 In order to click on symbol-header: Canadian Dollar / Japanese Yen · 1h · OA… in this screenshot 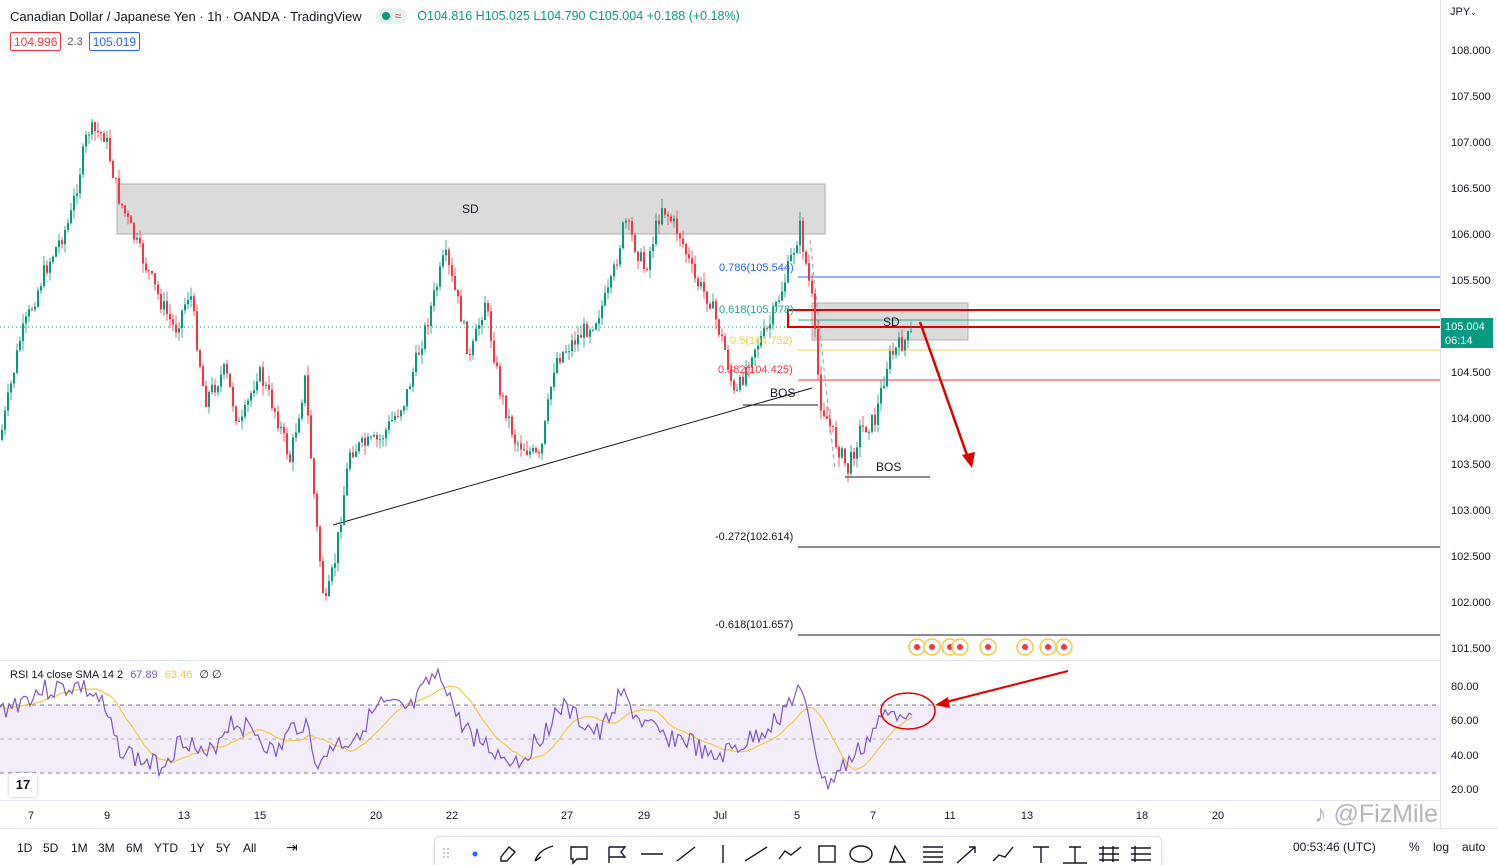, I will do `click(375, 16)`.